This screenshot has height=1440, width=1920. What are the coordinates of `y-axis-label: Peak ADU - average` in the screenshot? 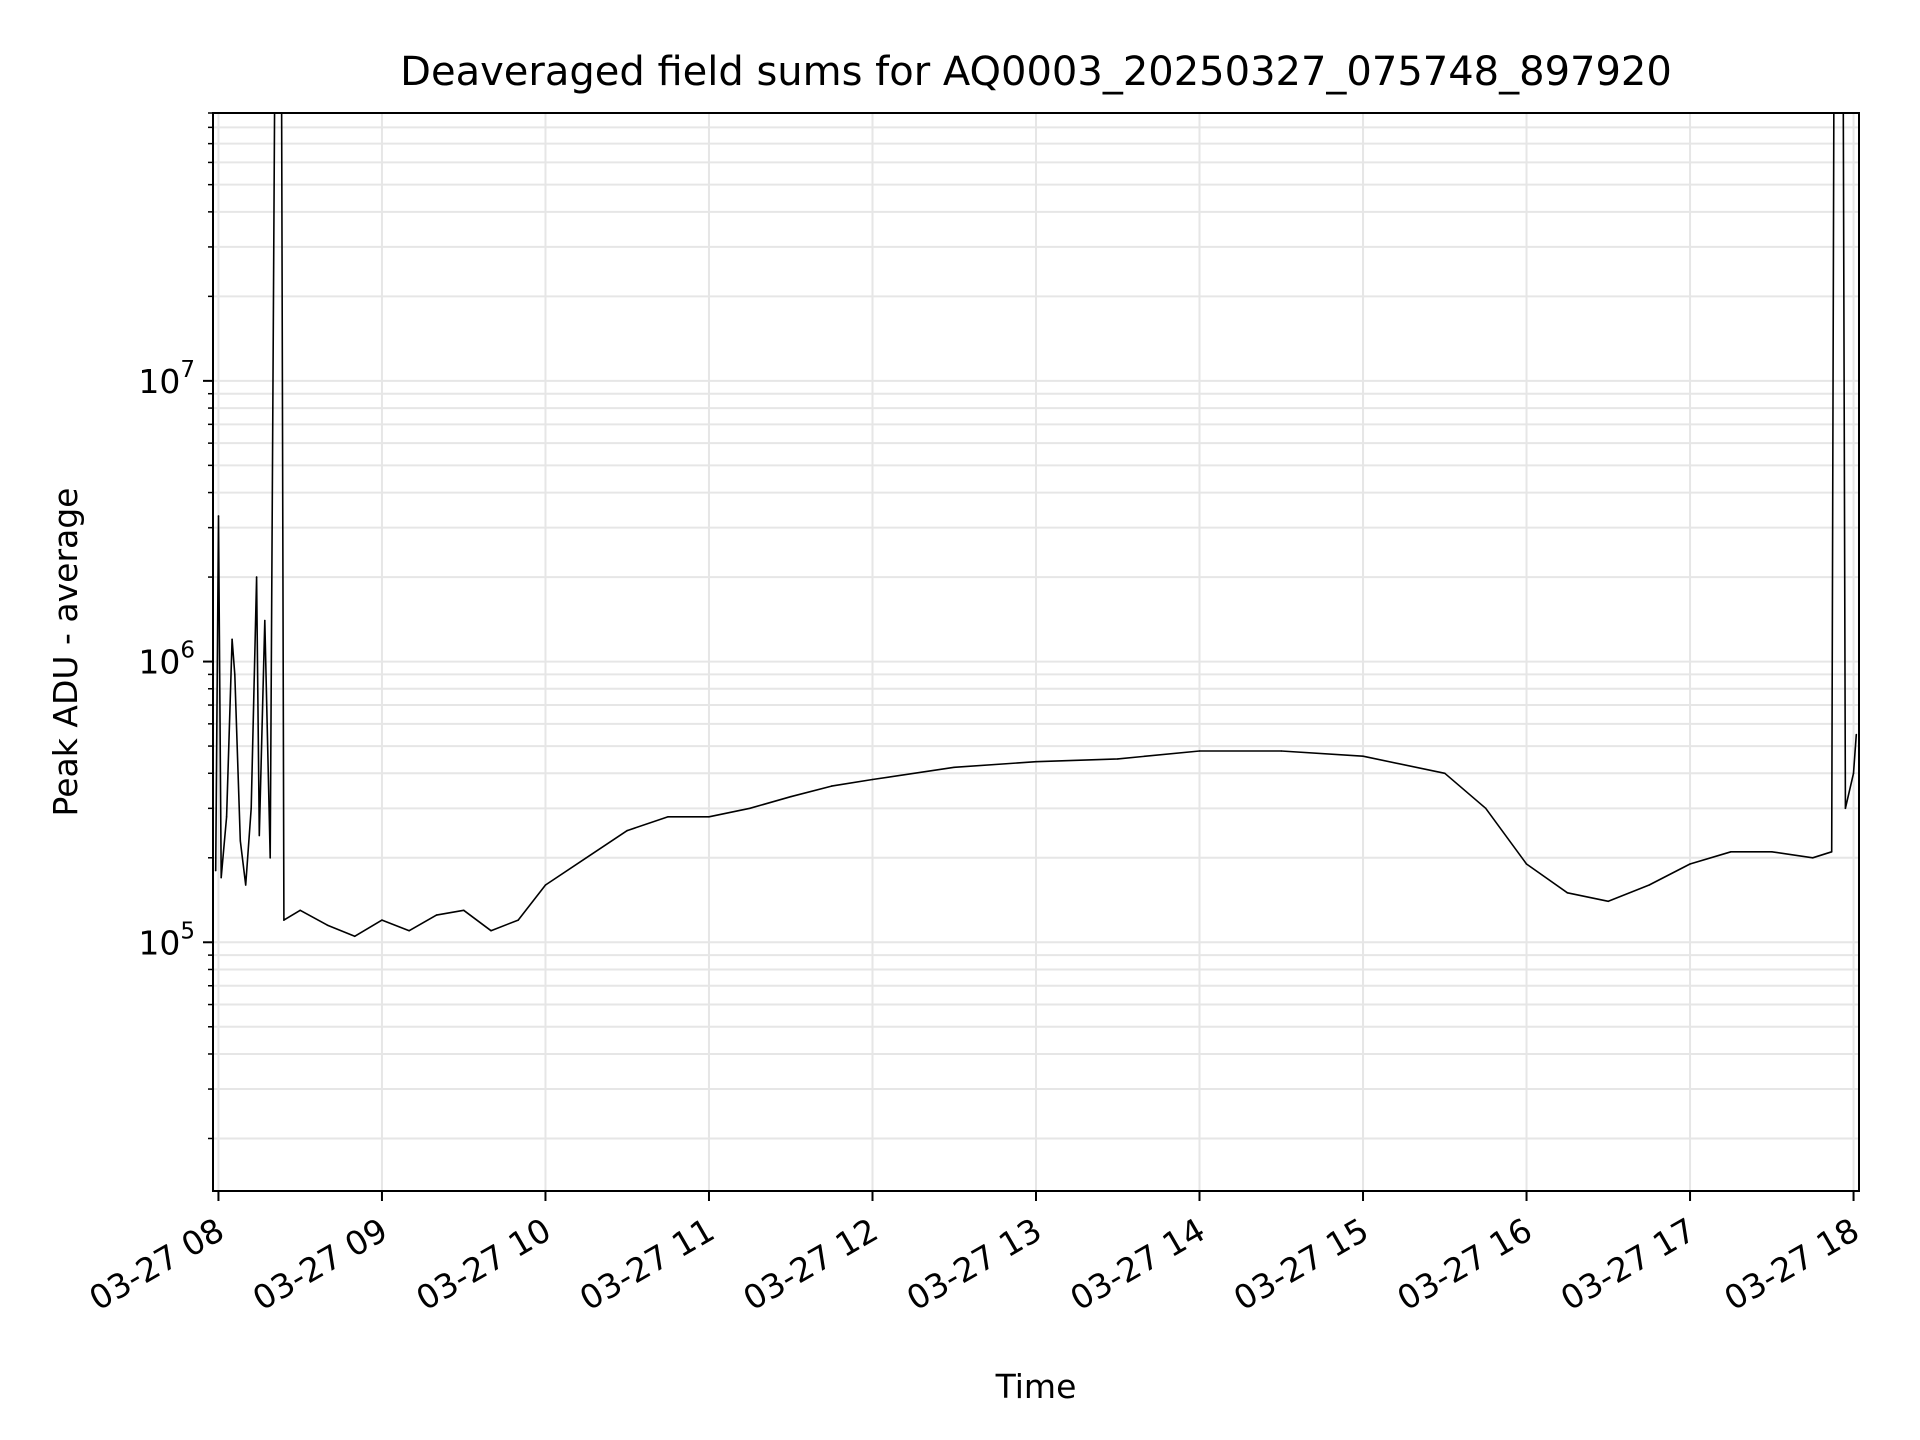 It's located at (65, 652).